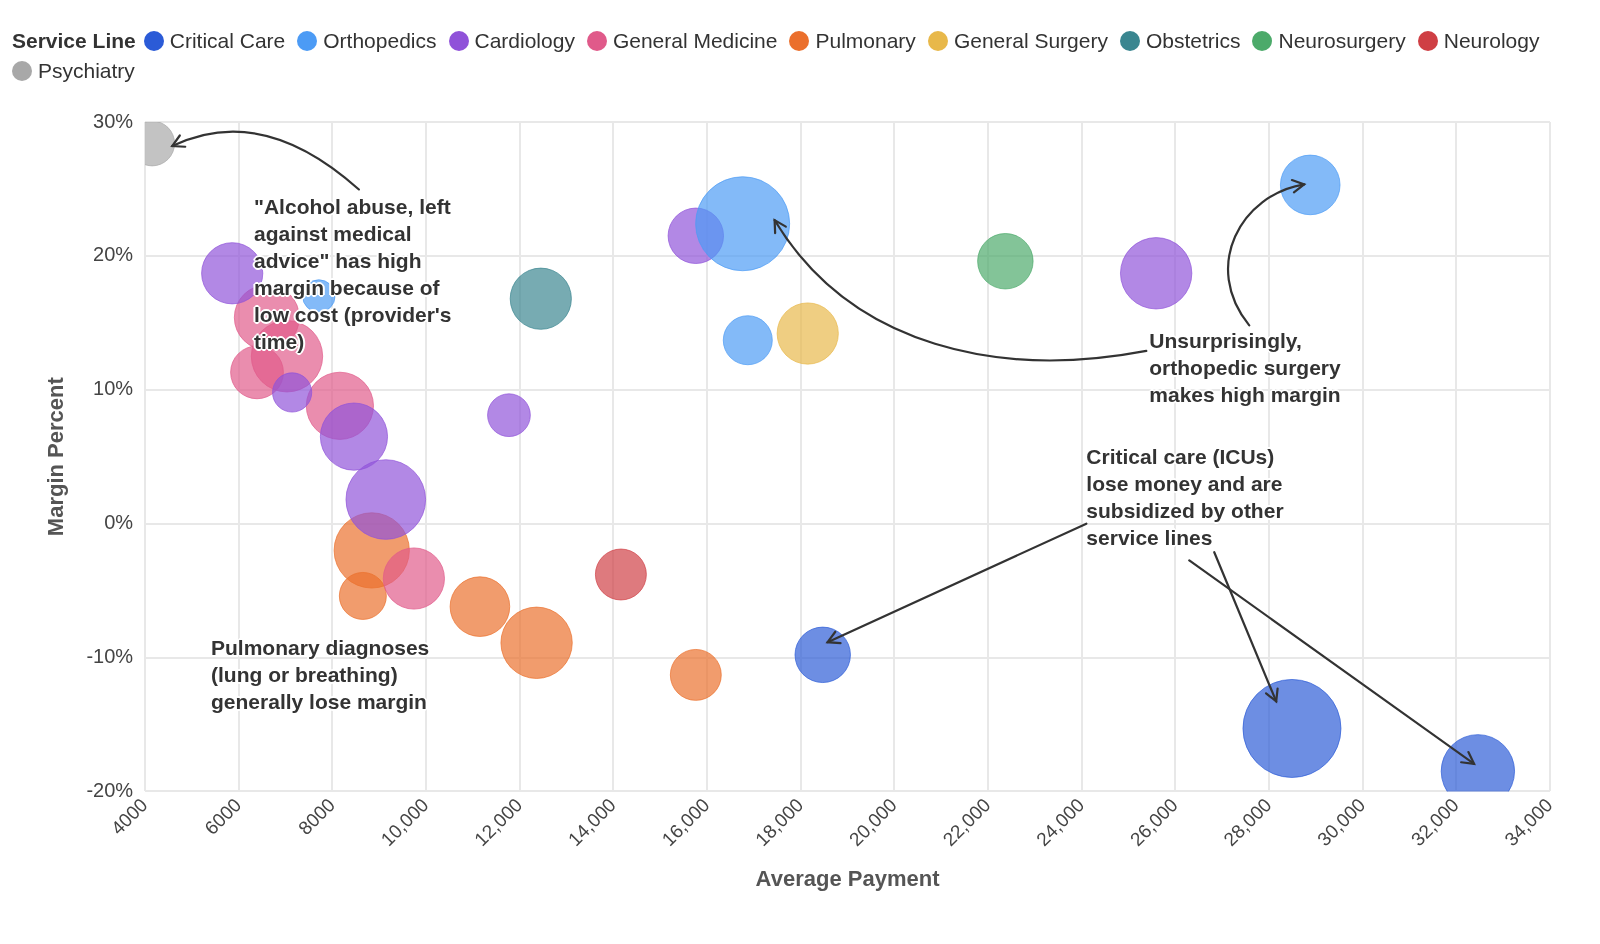 This screenshot has width=1600, height=944. What do you see at coordinates (56, 456) in the screenshot?
I see `y-axis-title: Margin Percent` at bounding box center [56, 456].